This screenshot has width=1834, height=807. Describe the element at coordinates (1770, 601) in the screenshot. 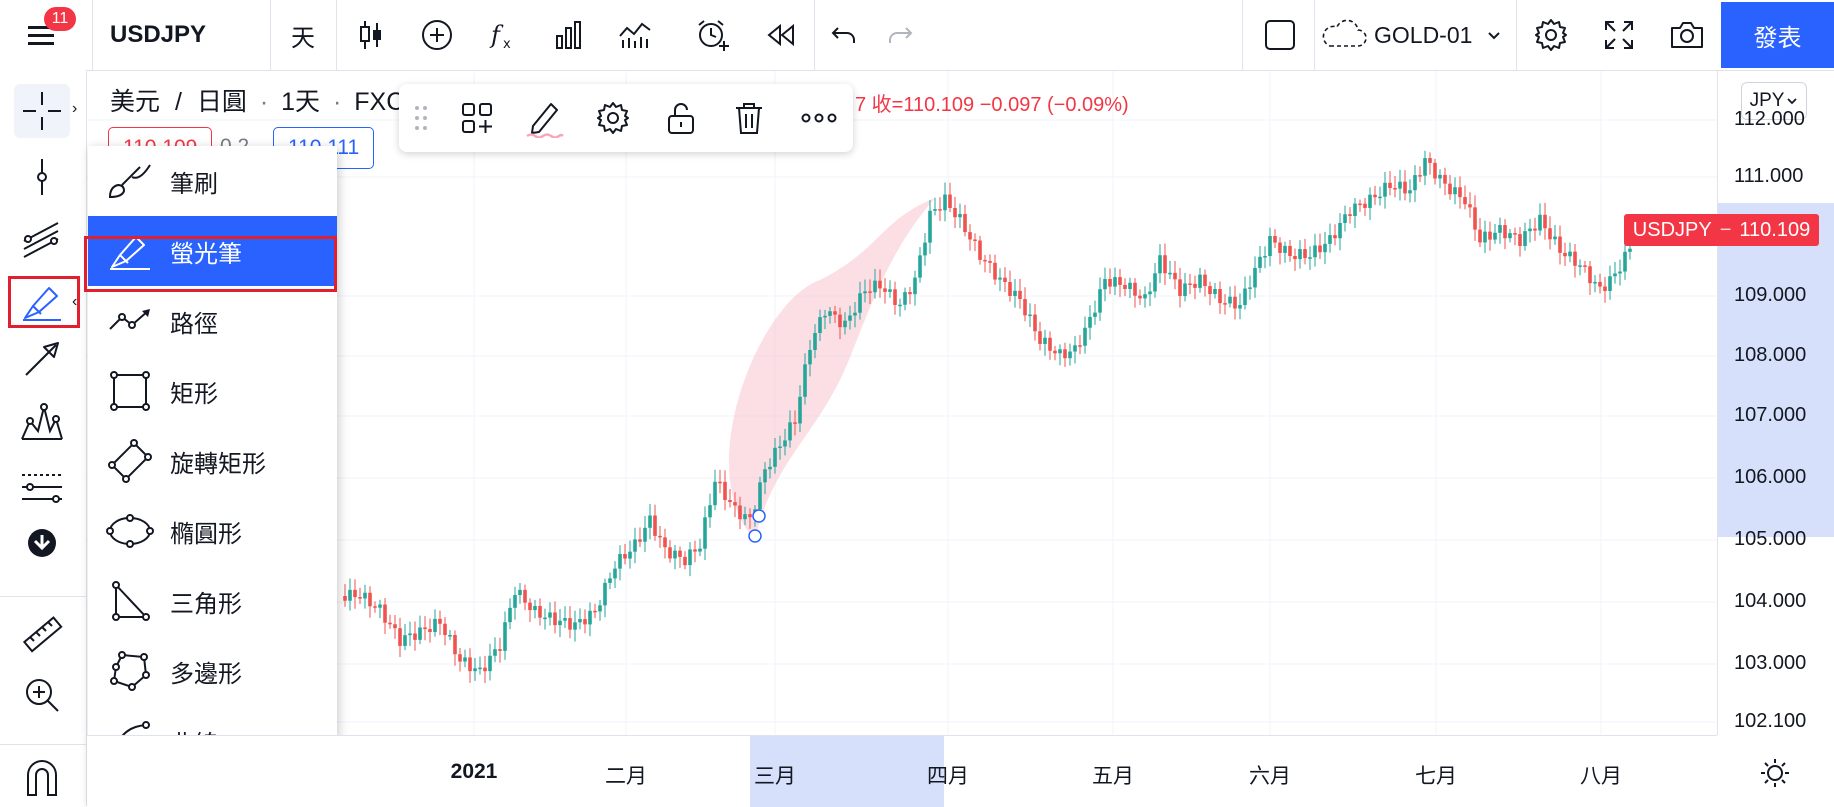

I see `price-tick-label: 104.000` at that location.